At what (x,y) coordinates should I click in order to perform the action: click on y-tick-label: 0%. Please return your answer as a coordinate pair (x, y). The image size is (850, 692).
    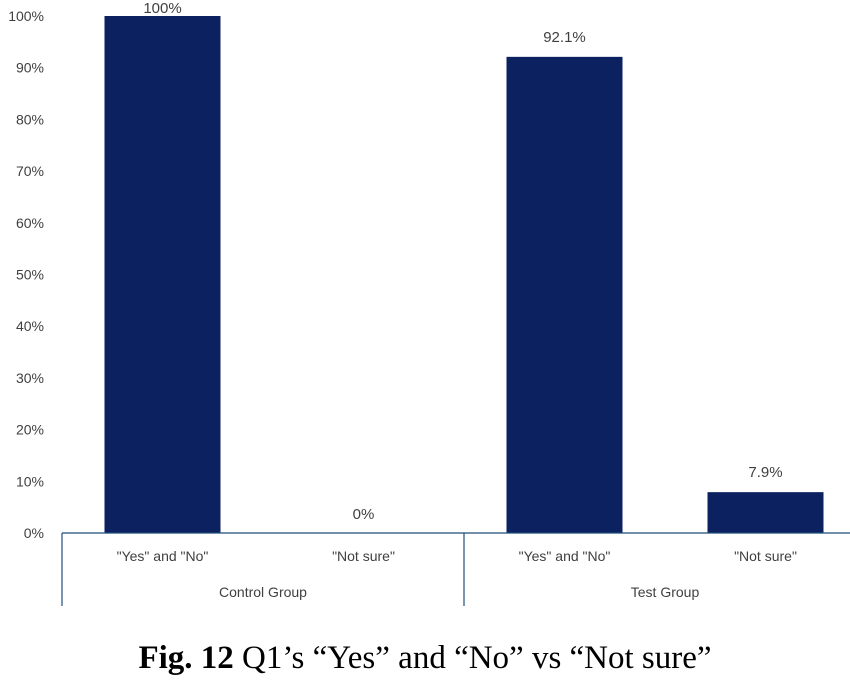
    Looking at the image, I should click on (34, 533).